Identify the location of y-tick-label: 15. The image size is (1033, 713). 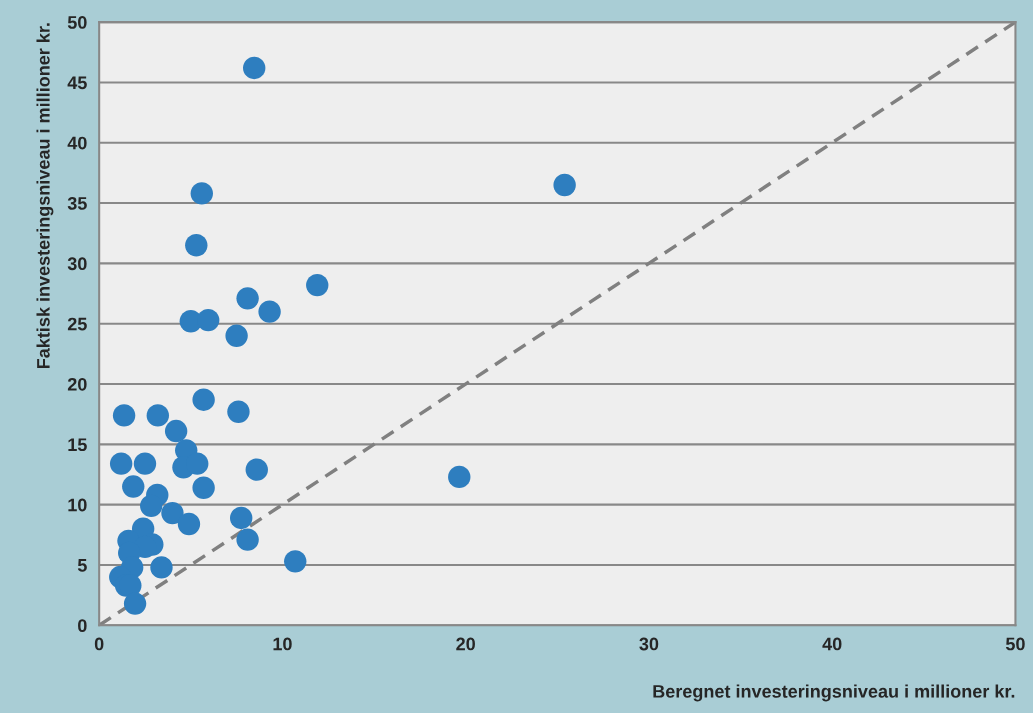
(77, 445).